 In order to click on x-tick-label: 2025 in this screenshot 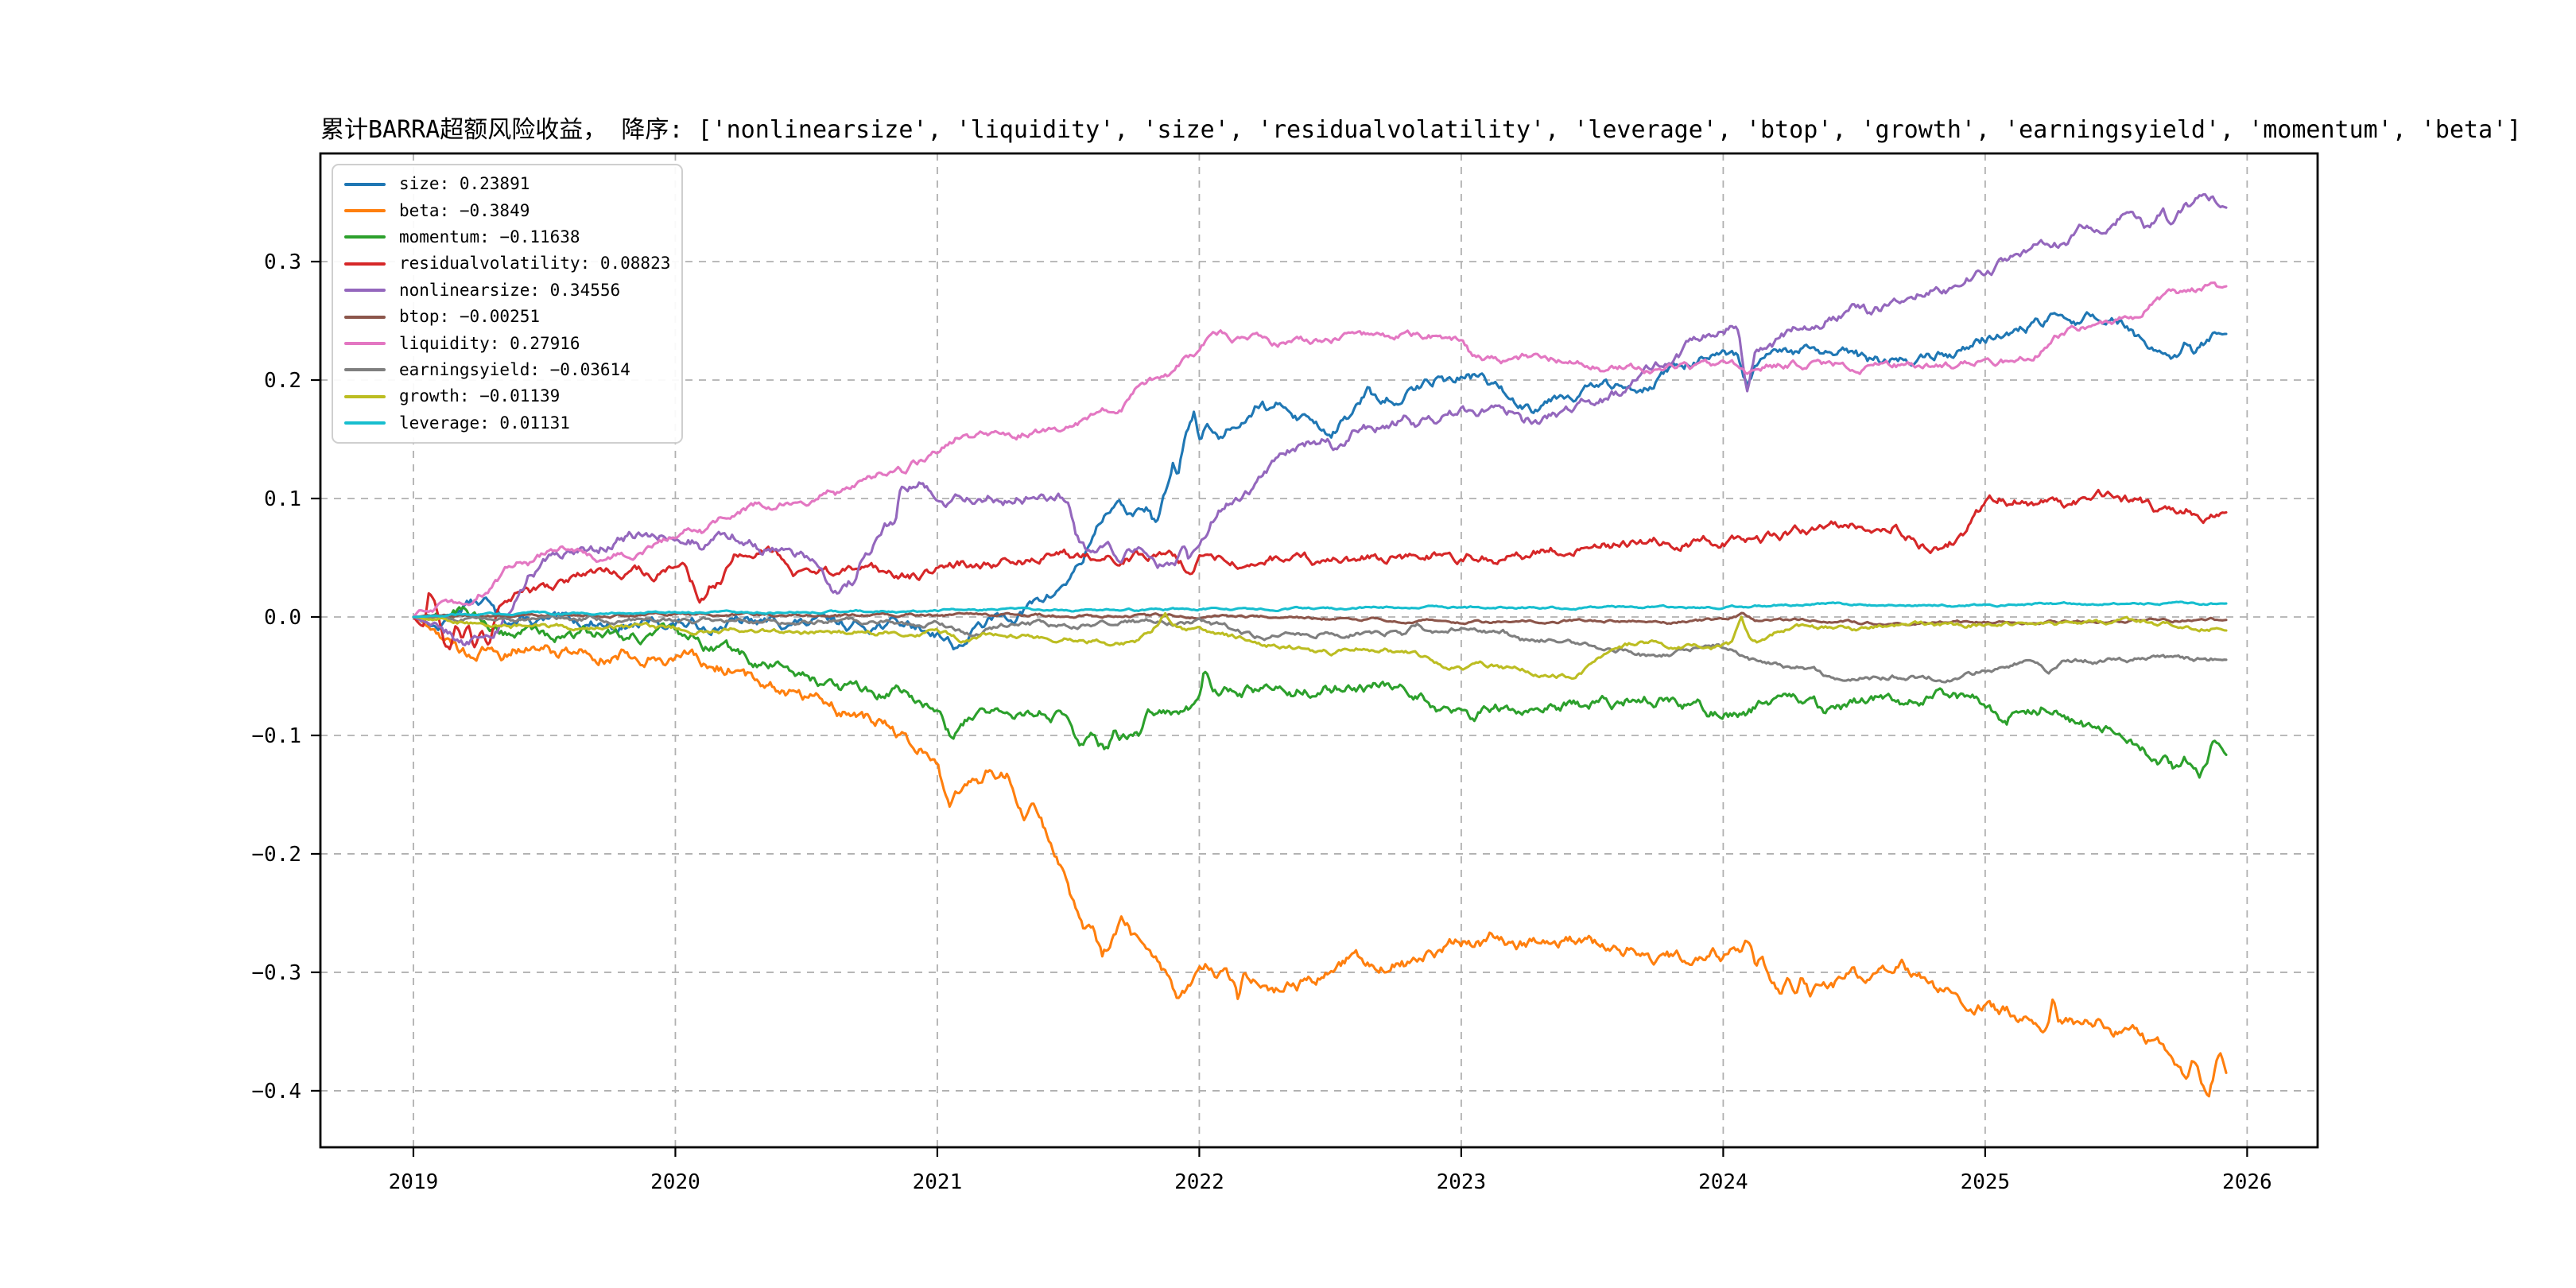, I will do `click(1986, 1182)`.